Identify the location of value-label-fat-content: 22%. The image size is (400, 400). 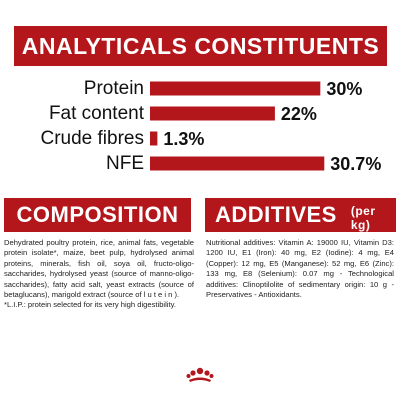
(298, 113).